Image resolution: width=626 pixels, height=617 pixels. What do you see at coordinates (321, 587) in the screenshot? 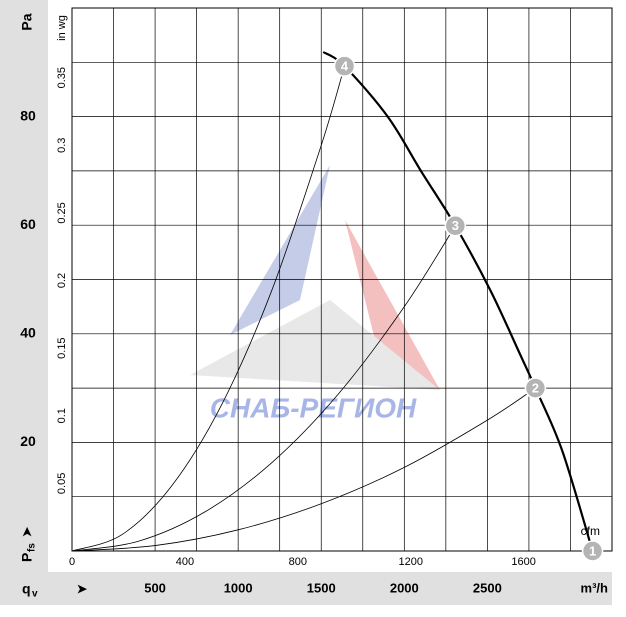
I see `x-tick-label: 1500` at bounding box center [321, 587].